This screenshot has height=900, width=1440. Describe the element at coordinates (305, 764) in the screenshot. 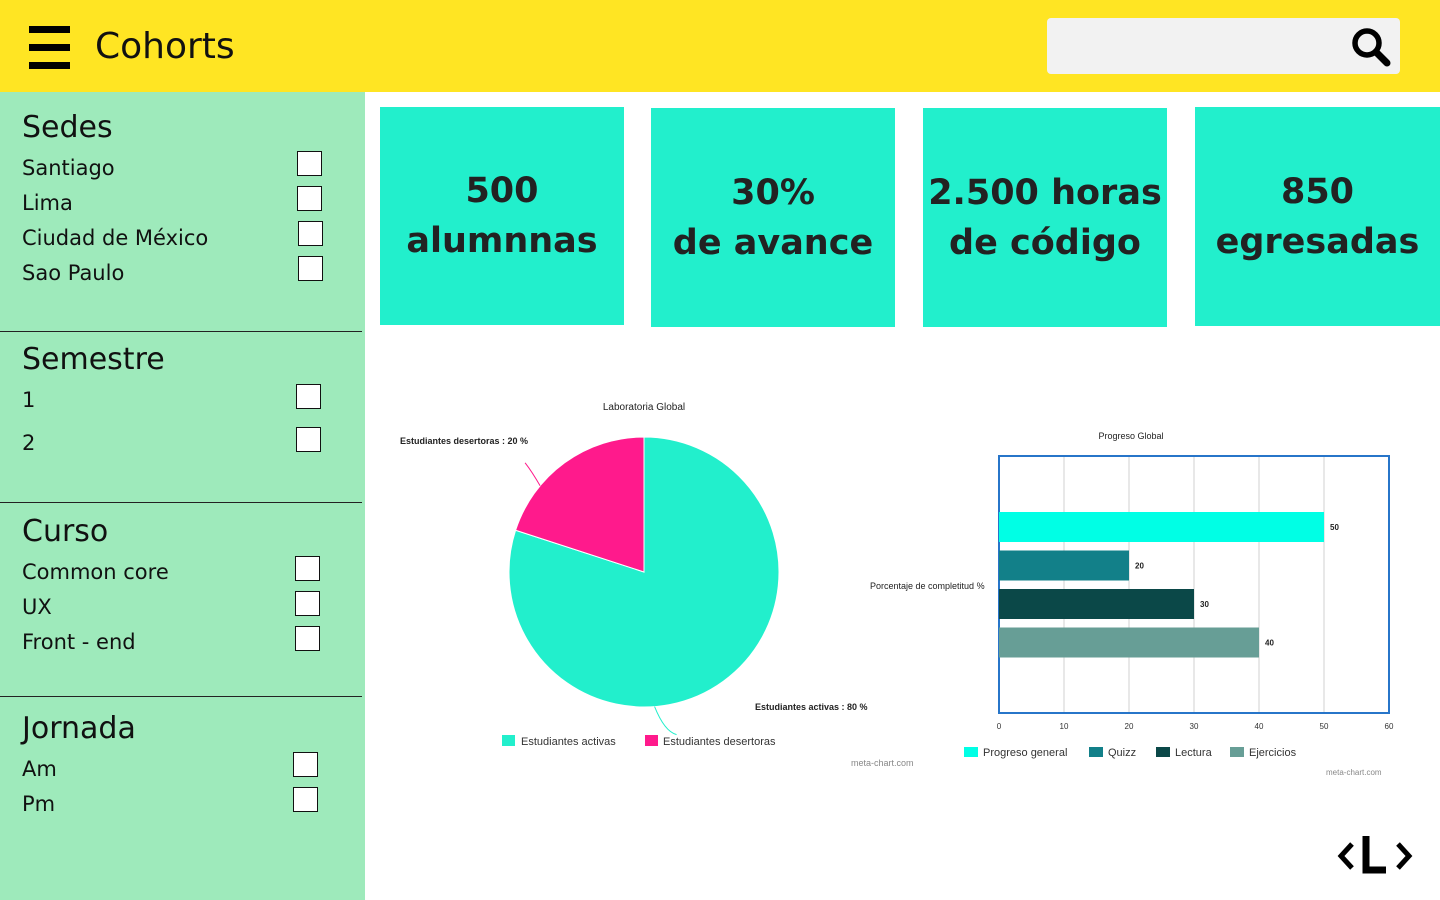

I see `checkbox-am` at that location.